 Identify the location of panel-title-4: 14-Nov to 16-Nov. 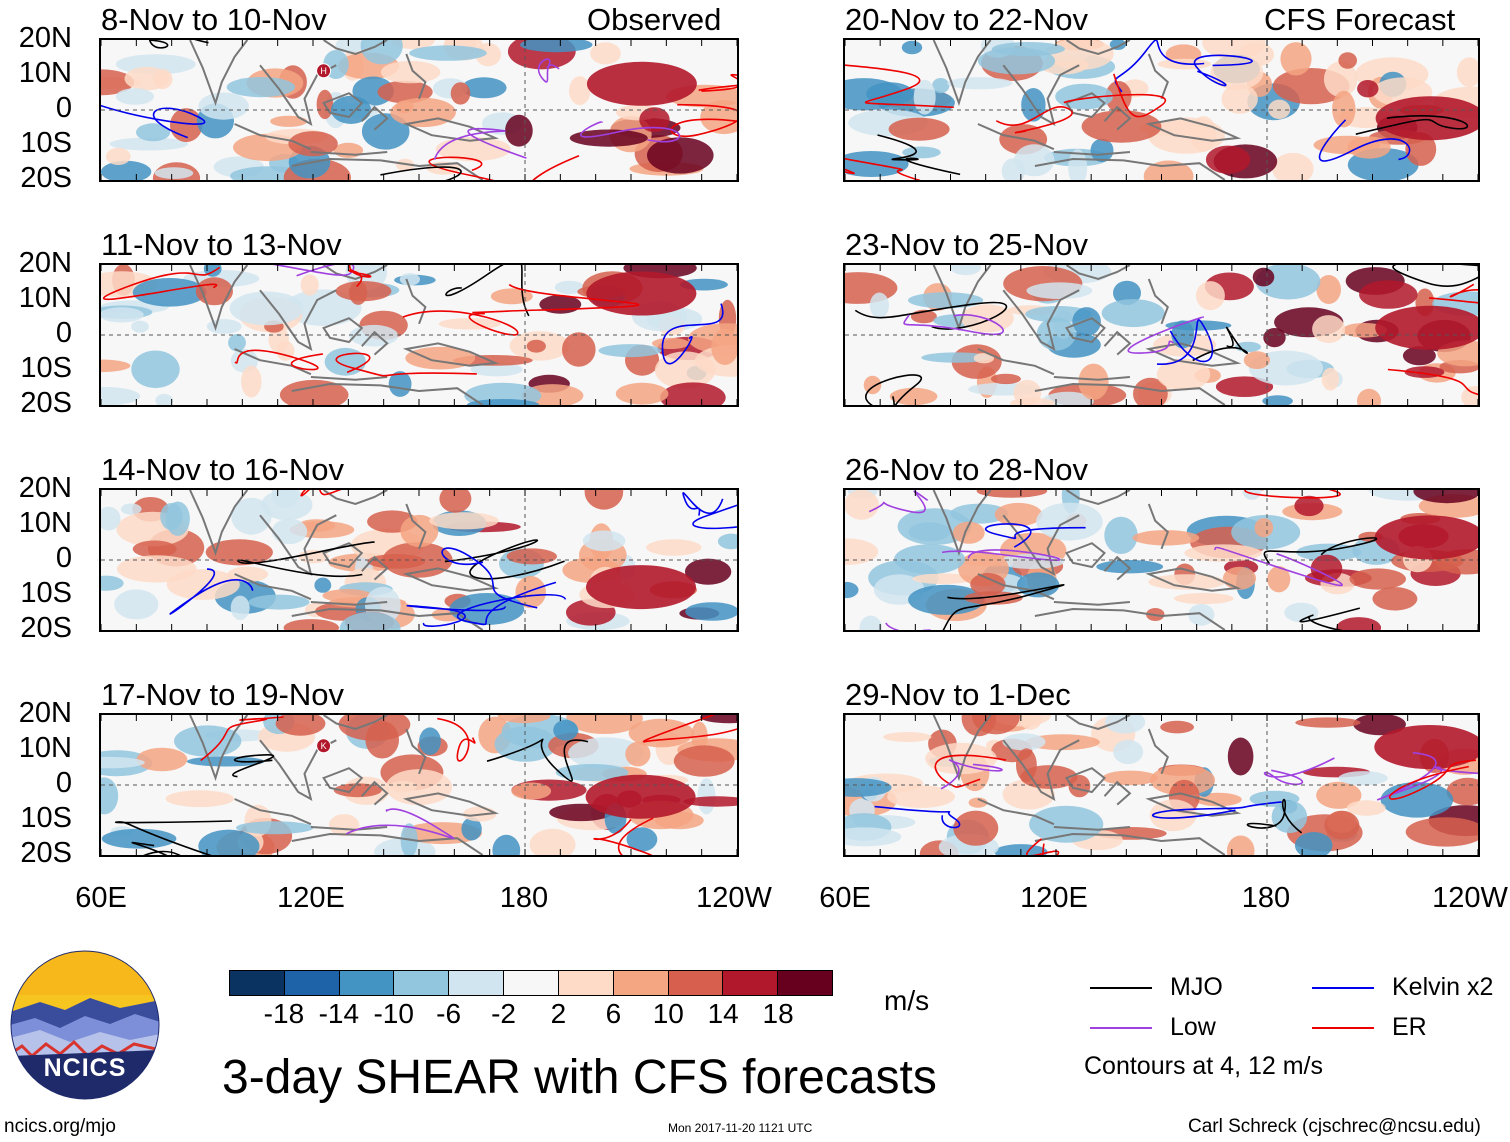
(222, 469).